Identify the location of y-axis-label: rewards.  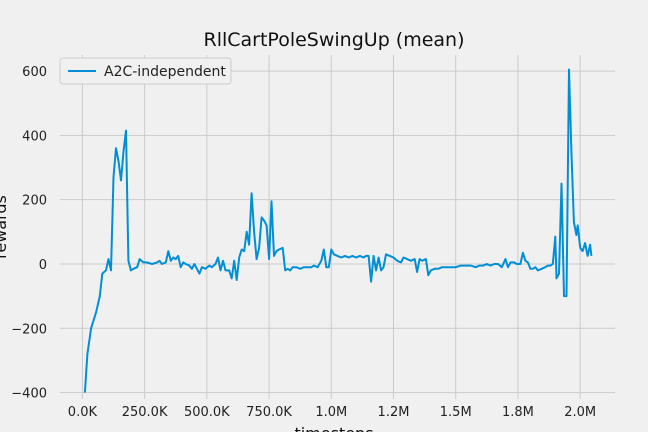
(5, 227).